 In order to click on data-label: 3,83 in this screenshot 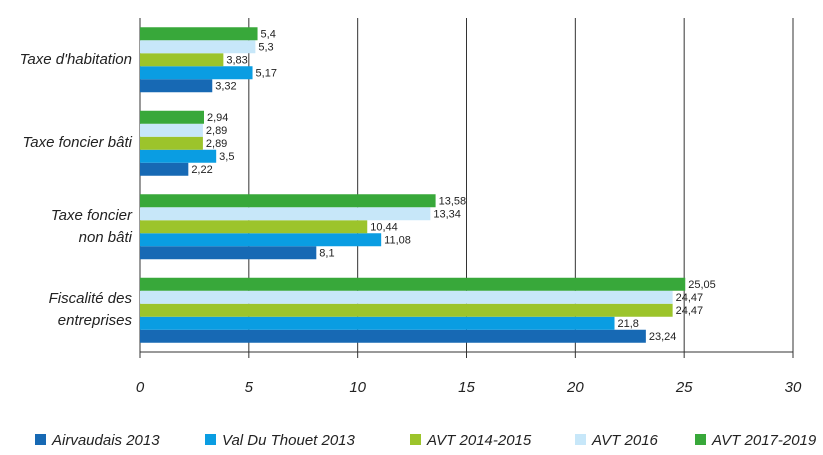, I will do `click(236, 61)`.